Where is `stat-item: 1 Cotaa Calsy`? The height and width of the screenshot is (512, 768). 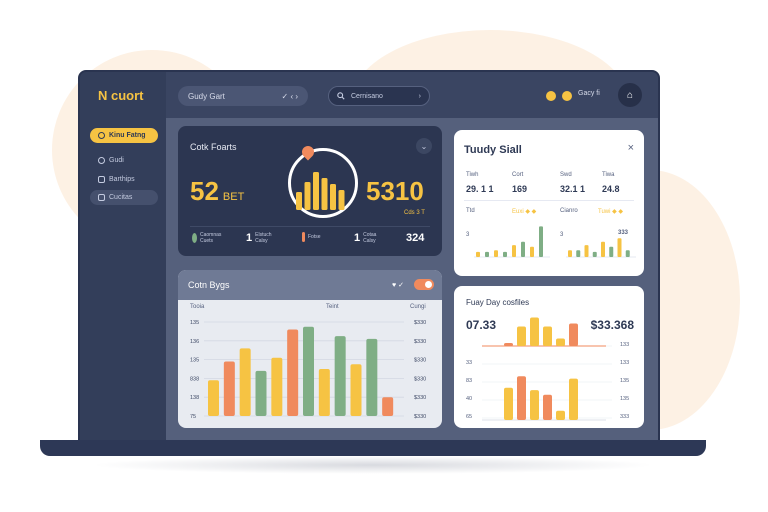
stat-item: 1 Cotaa Calsy is located at coordinates (365, 238).